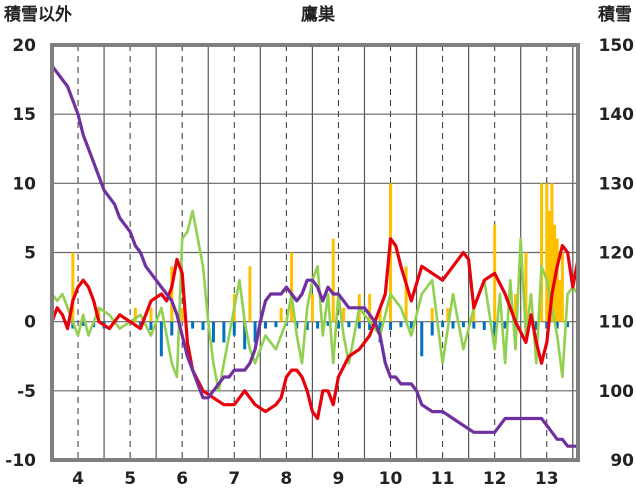  Describe the element at coordinates (339, 479) in the screenshot. I see `x-tick-label: 9` at that location.